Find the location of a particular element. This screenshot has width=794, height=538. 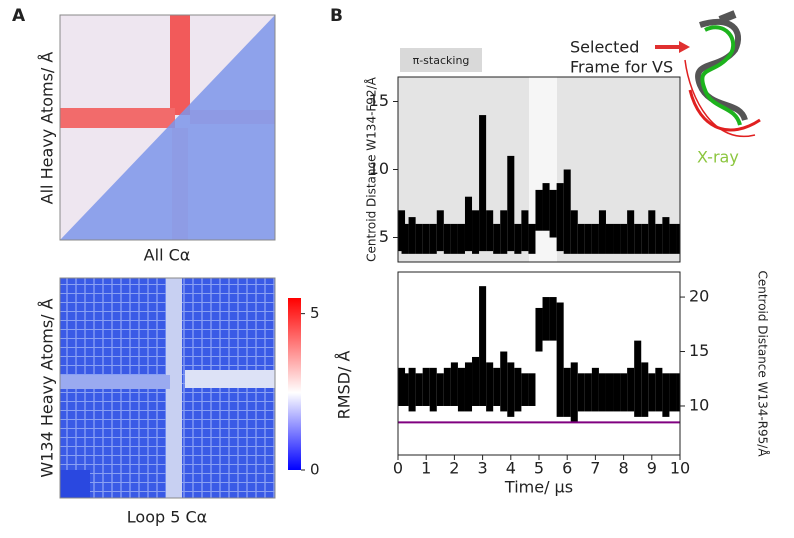

colorbar-label: RMSD/ Å is located at coordinates (344, 385).